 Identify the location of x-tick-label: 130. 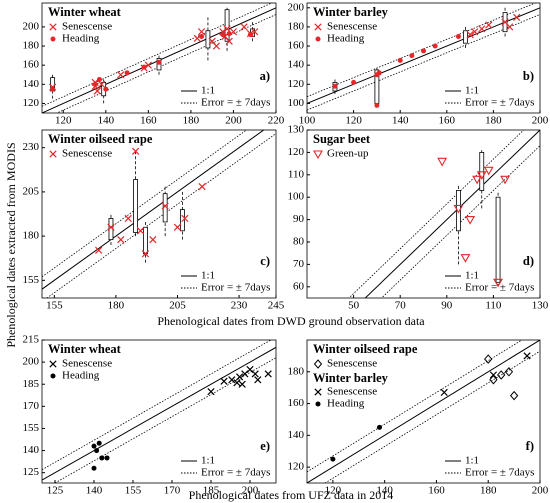
(540, 306).